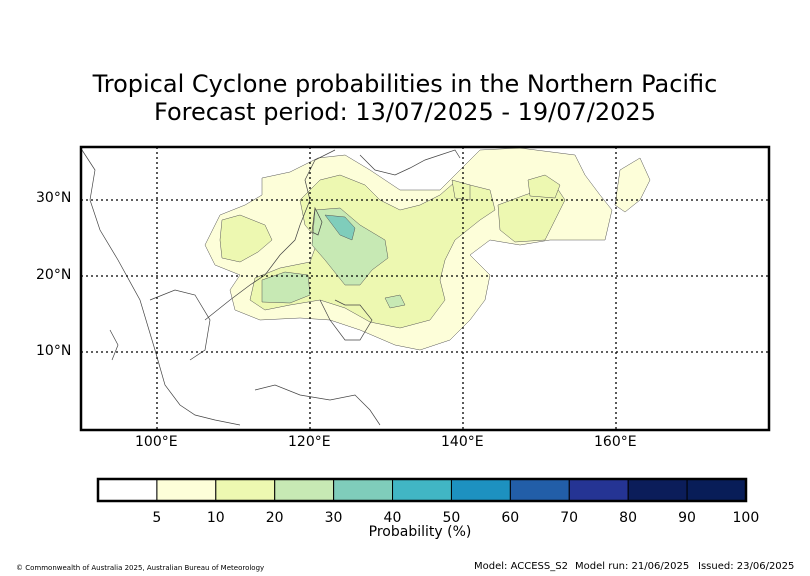 This screenshot has height=576, width=810. What do you see at coordinates (157, 518) in the screenshot?
I see `colorbar-tick-label: 5` at bounding box center [157, 518].